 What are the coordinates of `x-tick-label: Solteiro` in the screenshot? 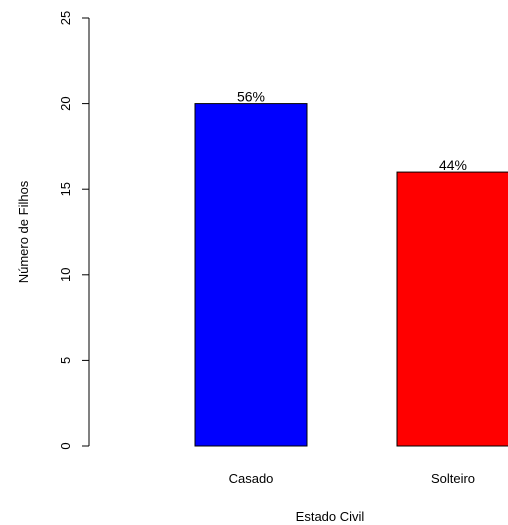 It's located at (453, 478).